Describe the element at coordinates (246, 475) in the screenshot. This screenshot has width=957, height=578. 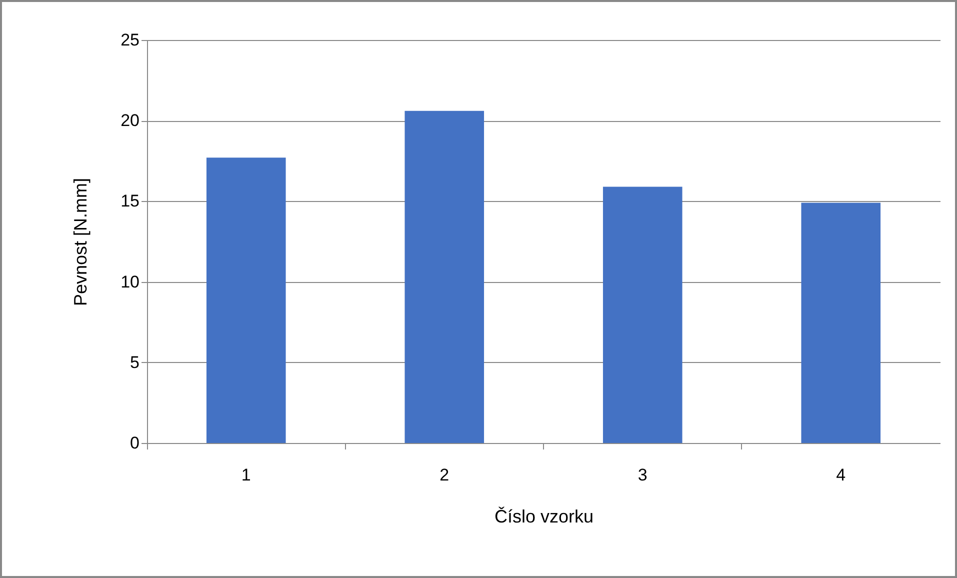
I see `x-tick-label: 1` at that location.